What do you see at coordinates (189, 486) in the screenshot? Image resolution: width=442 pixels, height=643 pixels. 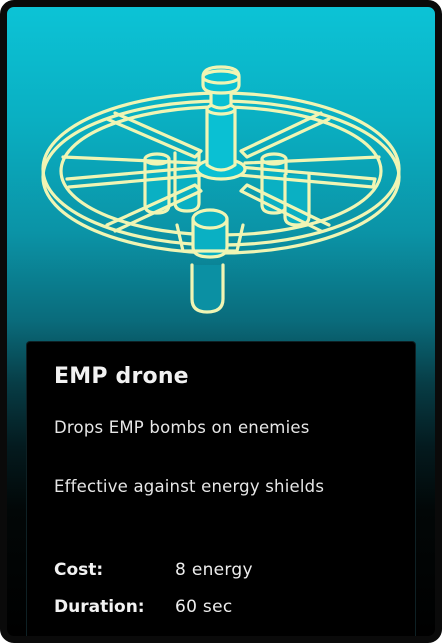 I see `description-line: Effective against energy shields` at bounding box center [189, 486].